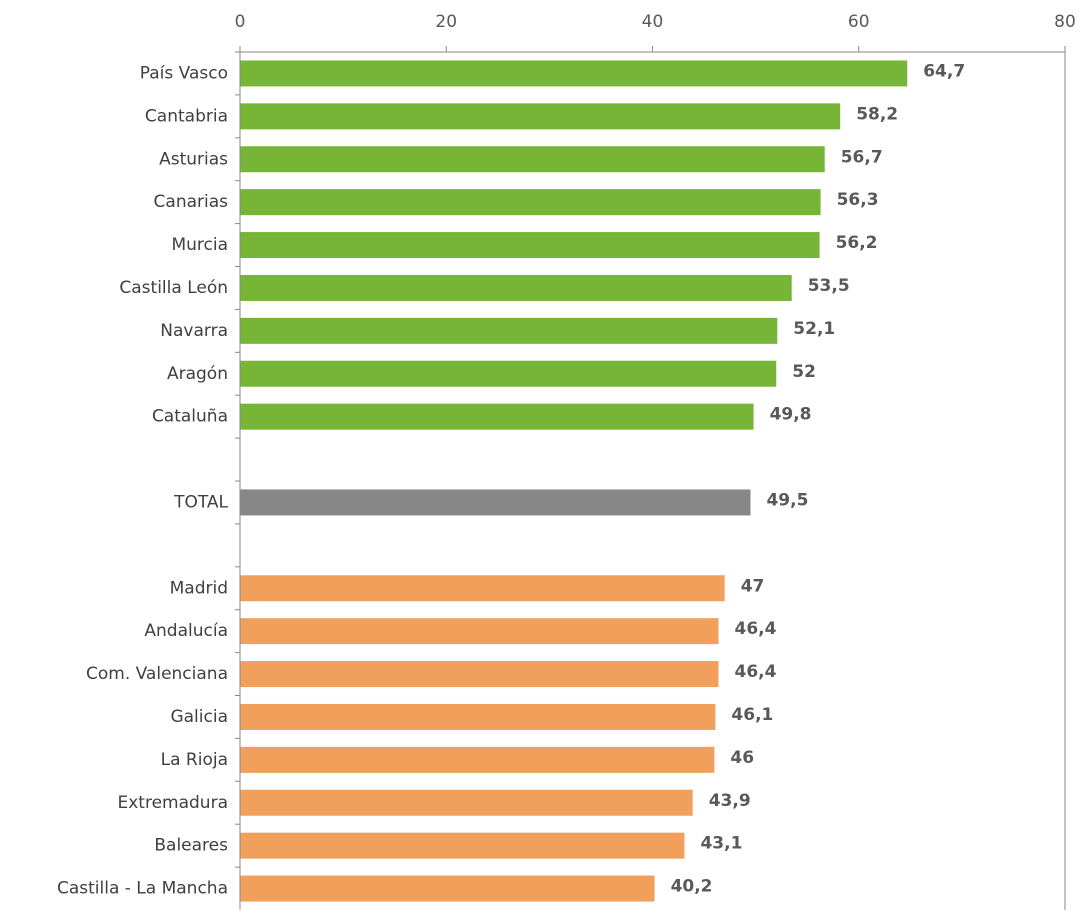  I want to click on x-tick-label: 40, so click(653, 22).